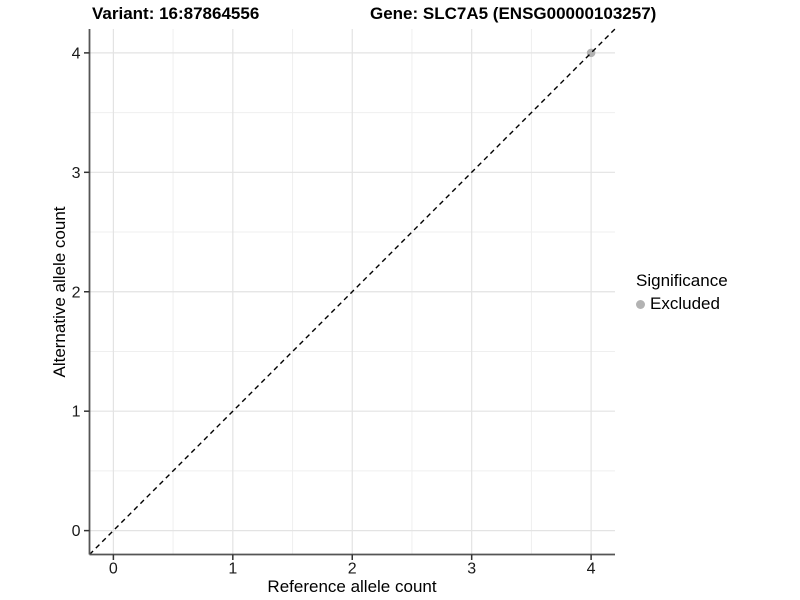 This screenshot has height=600, width=800. I want to click on x-axis-title: Reference allele count, so click(352, 586).